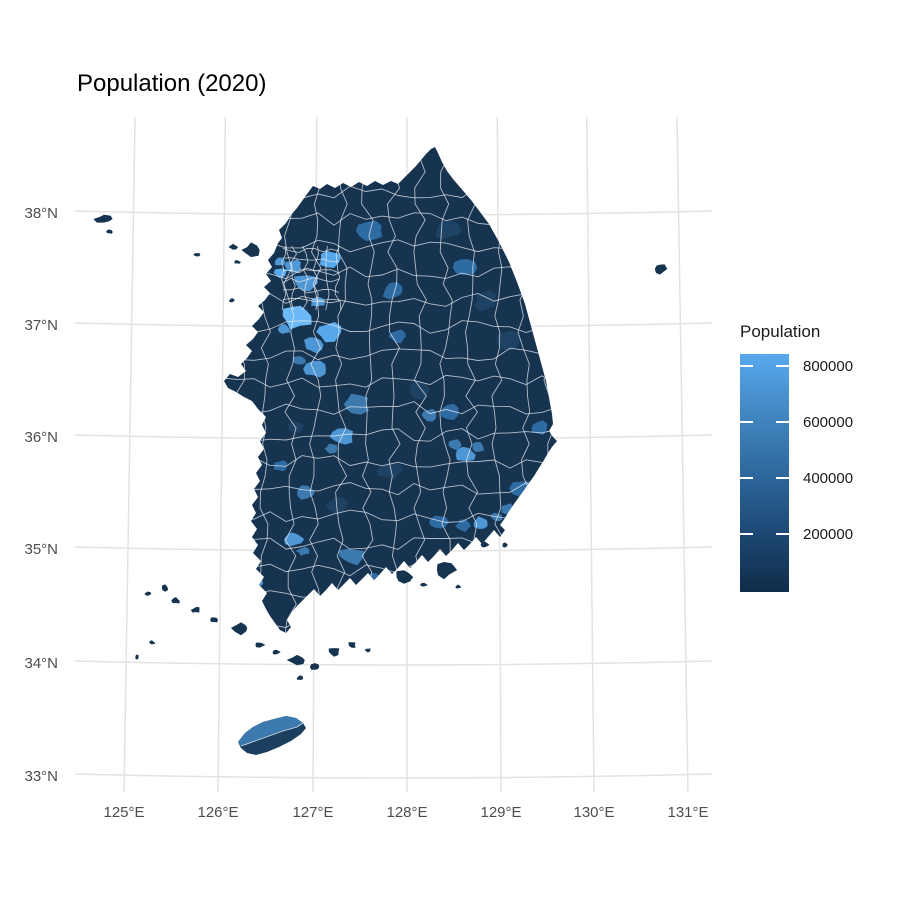 Image resolution: width=900 pixels, height=900 pixels. I want to click on legend-tick-marks, so click(764, 450).